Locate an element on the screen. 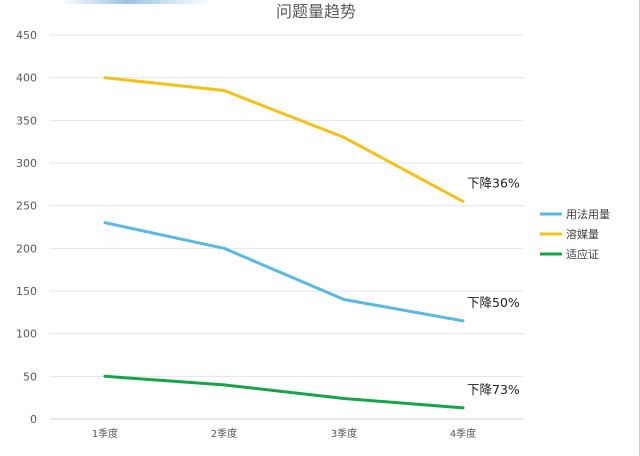 The image size is (640, 456). y-tick-label: 400 is located at coordinates (26, 78).